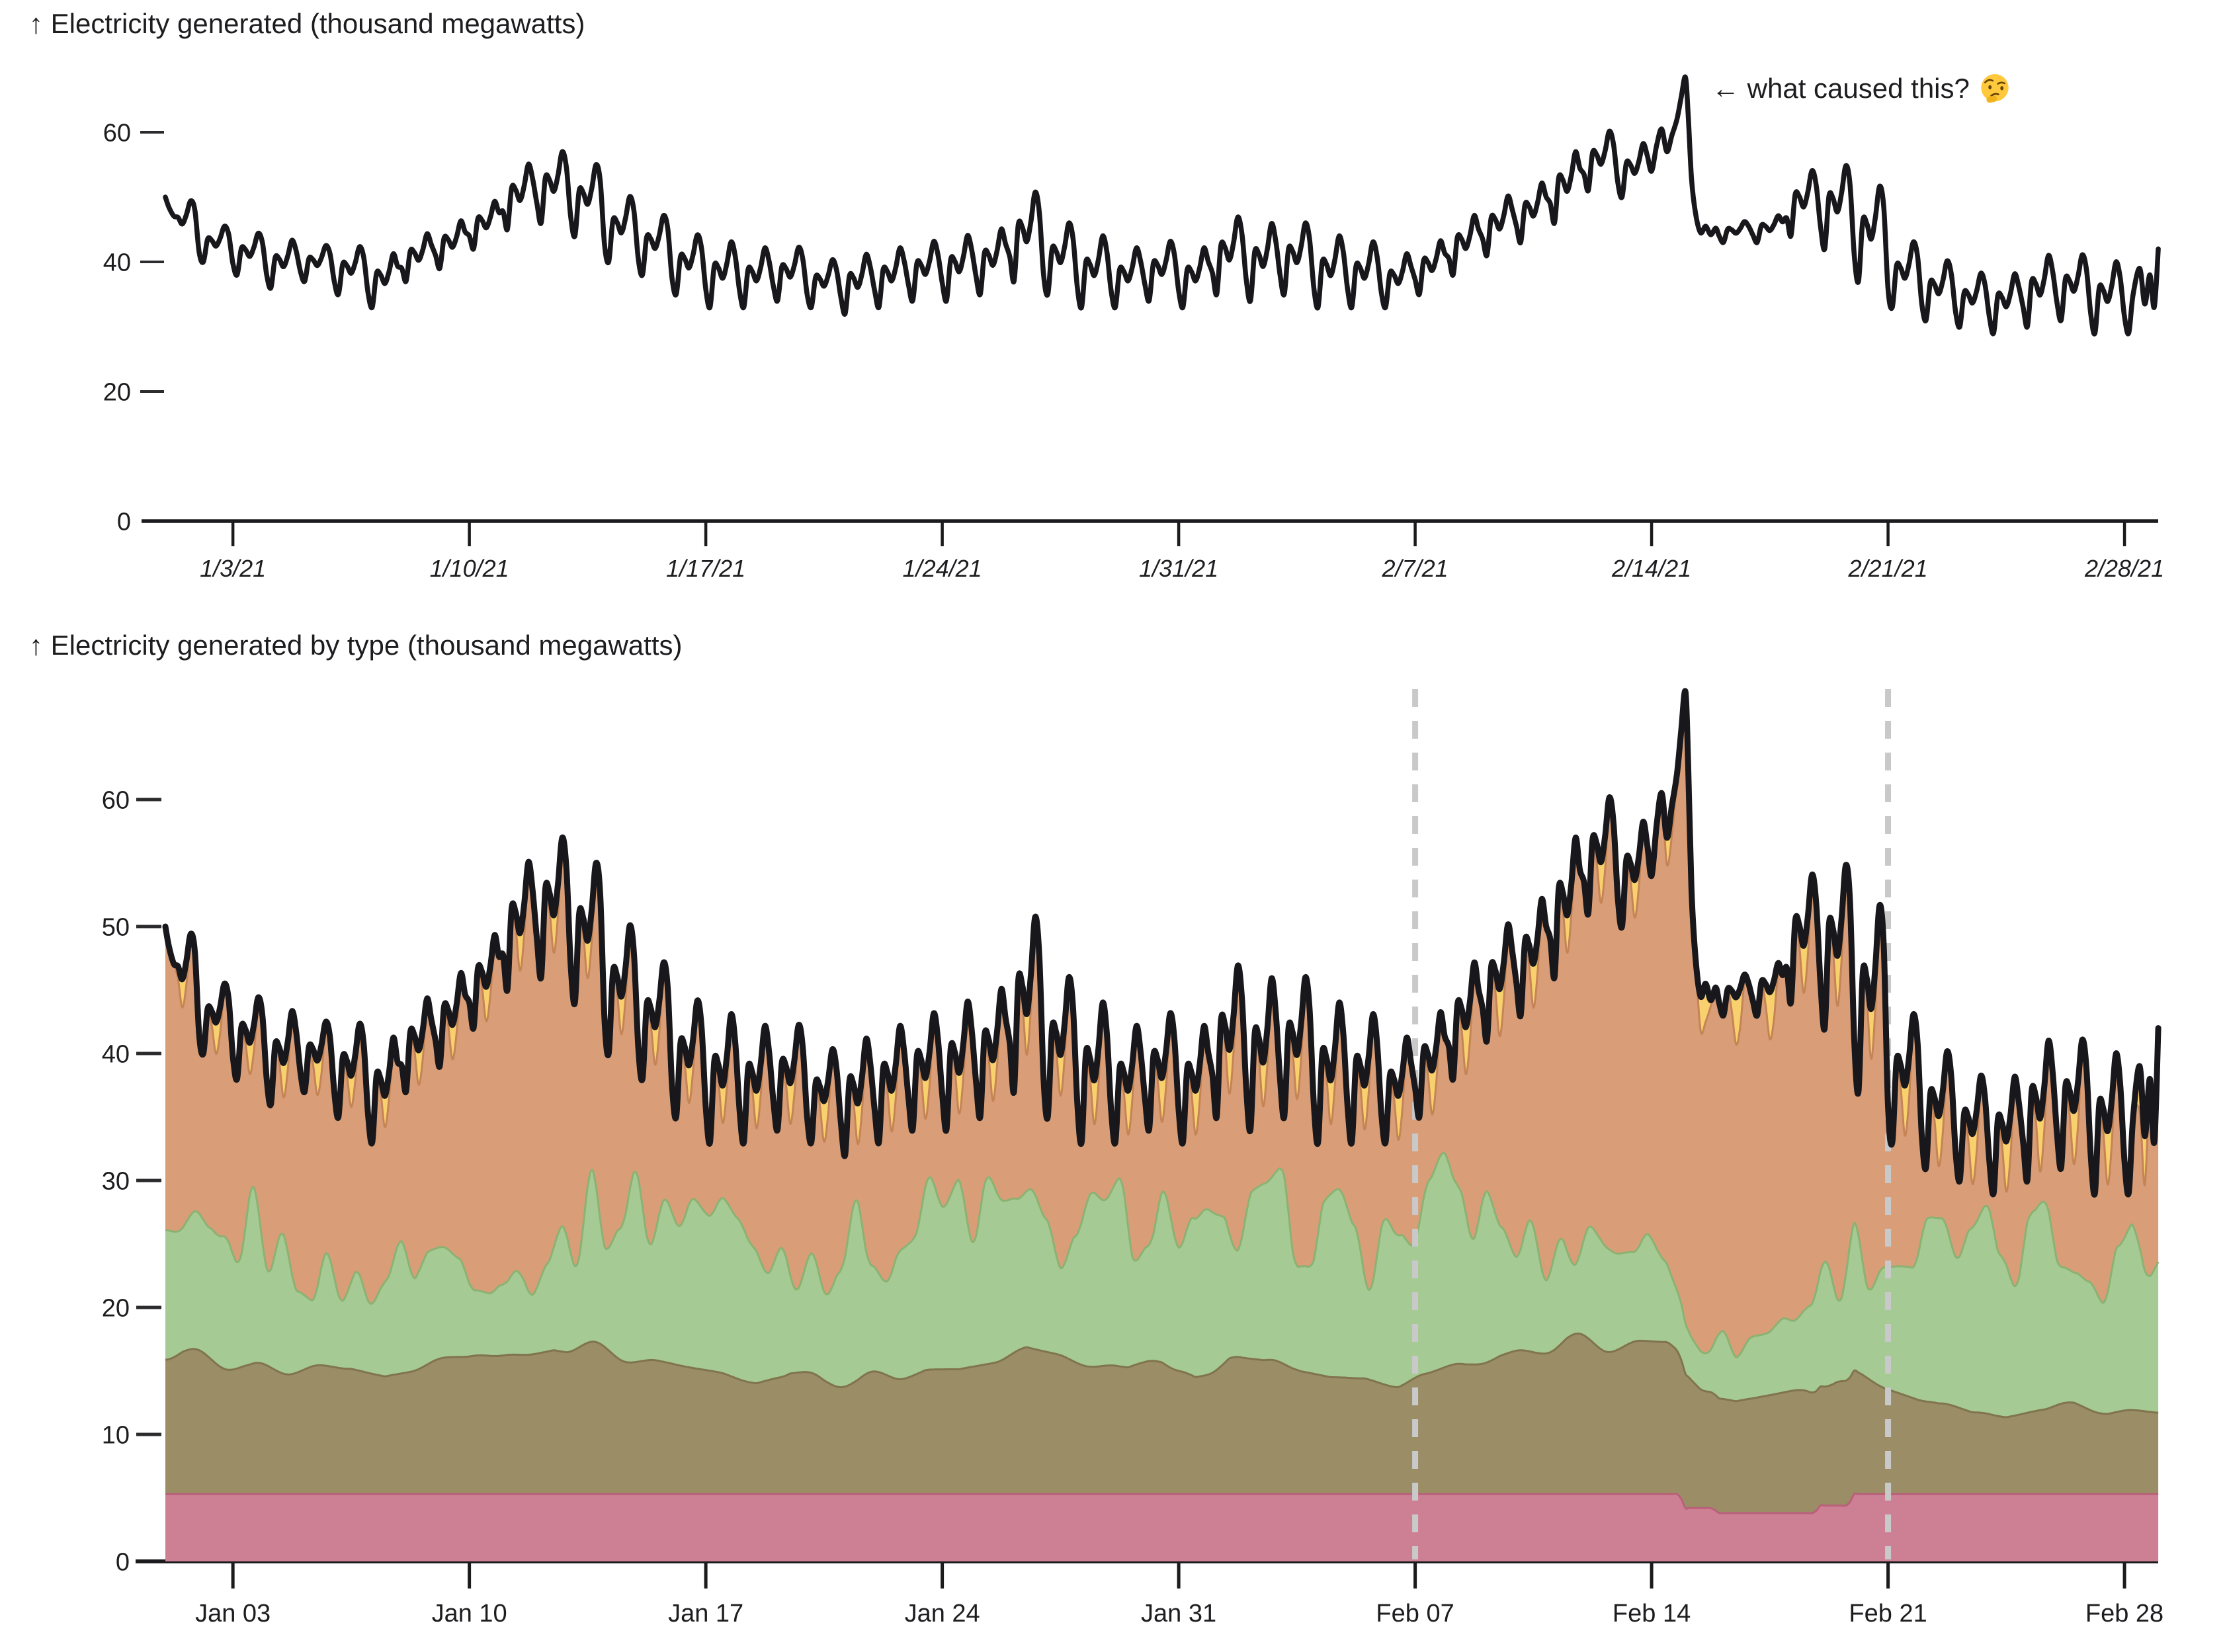  Describe the element at coordinates (124, 522) in the screenshot. I see `chart1-y-tick-label: 0` at that location.